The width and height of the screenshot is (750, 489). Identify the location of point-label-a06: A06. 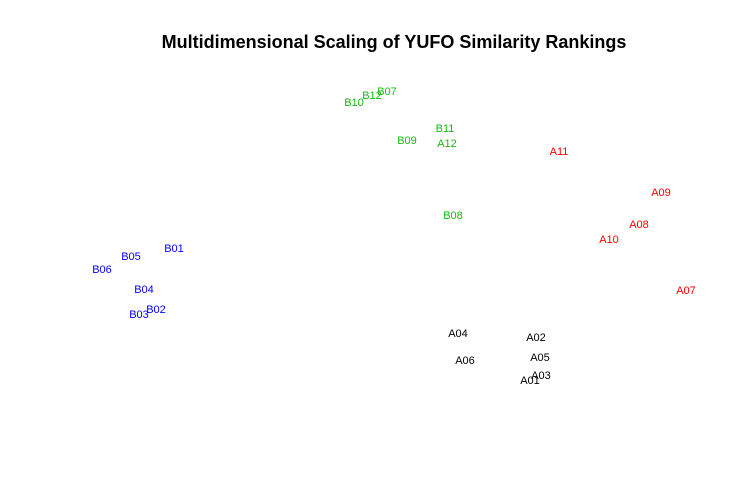
(465, 361).